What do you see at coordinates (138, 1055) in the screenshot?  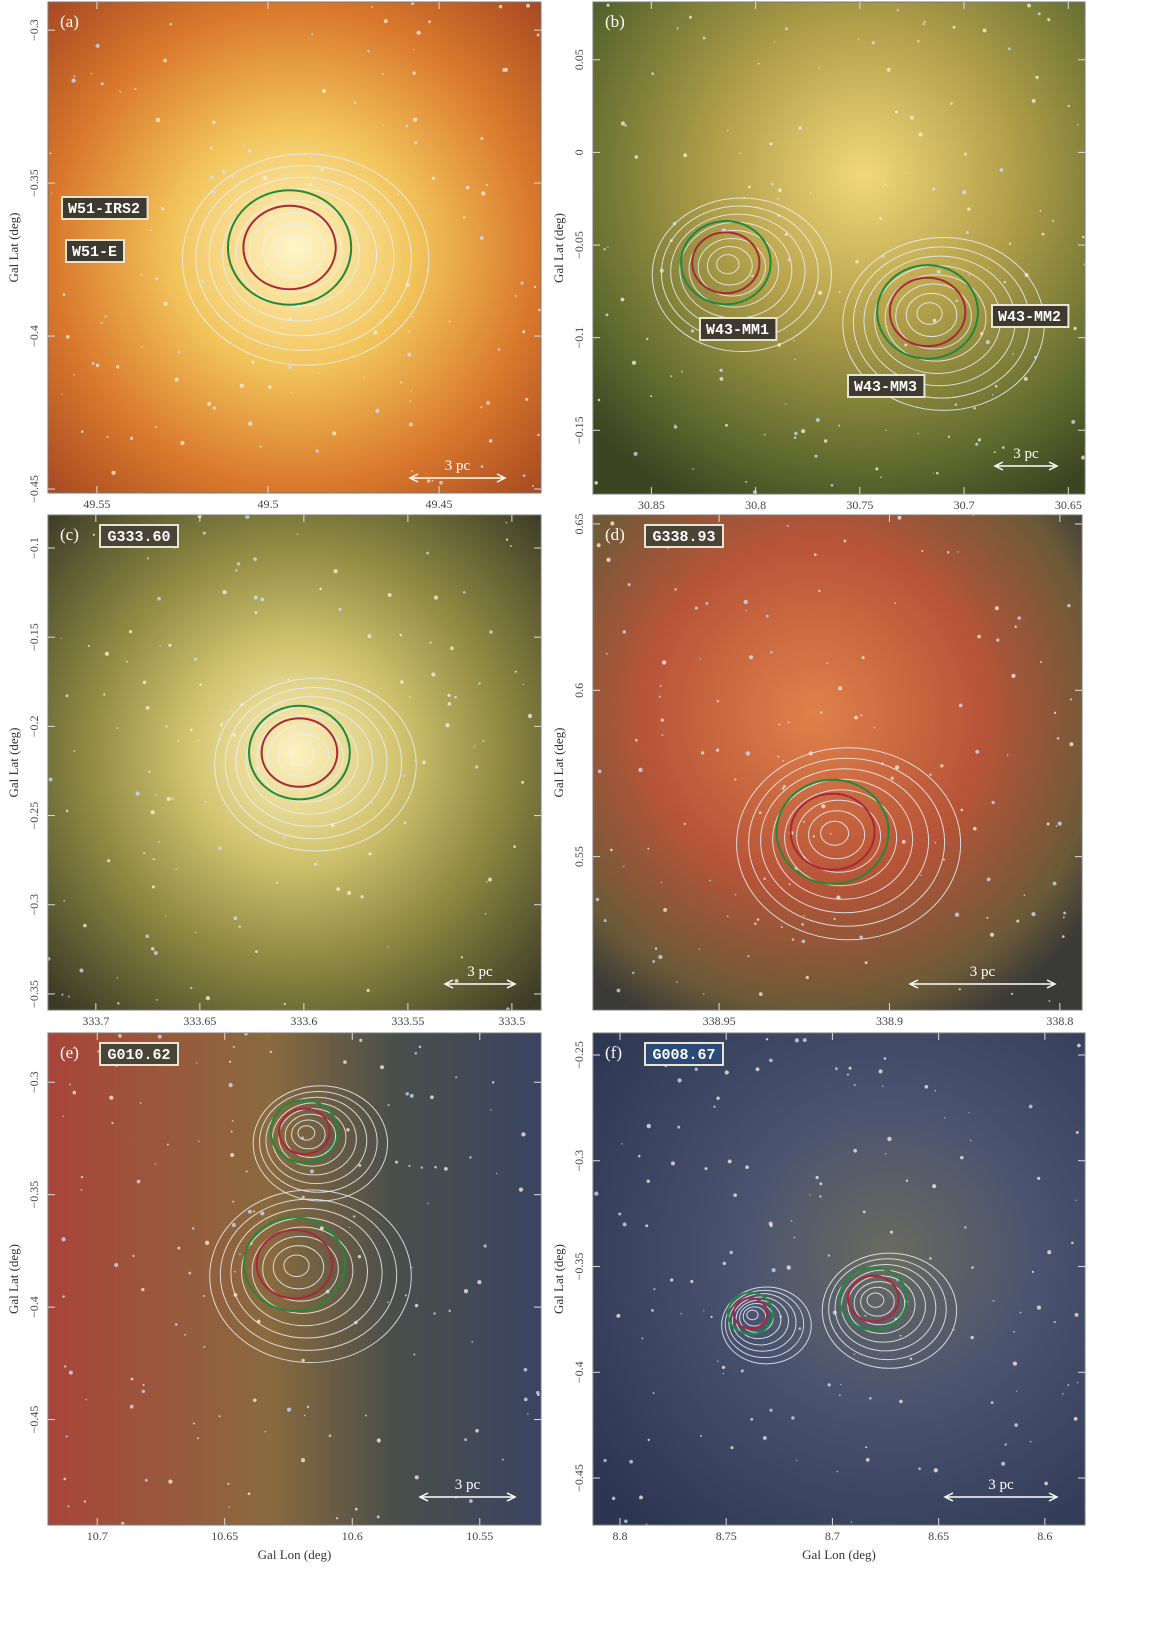 I see `source-label: G010.62` at bounding box center [138, 1055].